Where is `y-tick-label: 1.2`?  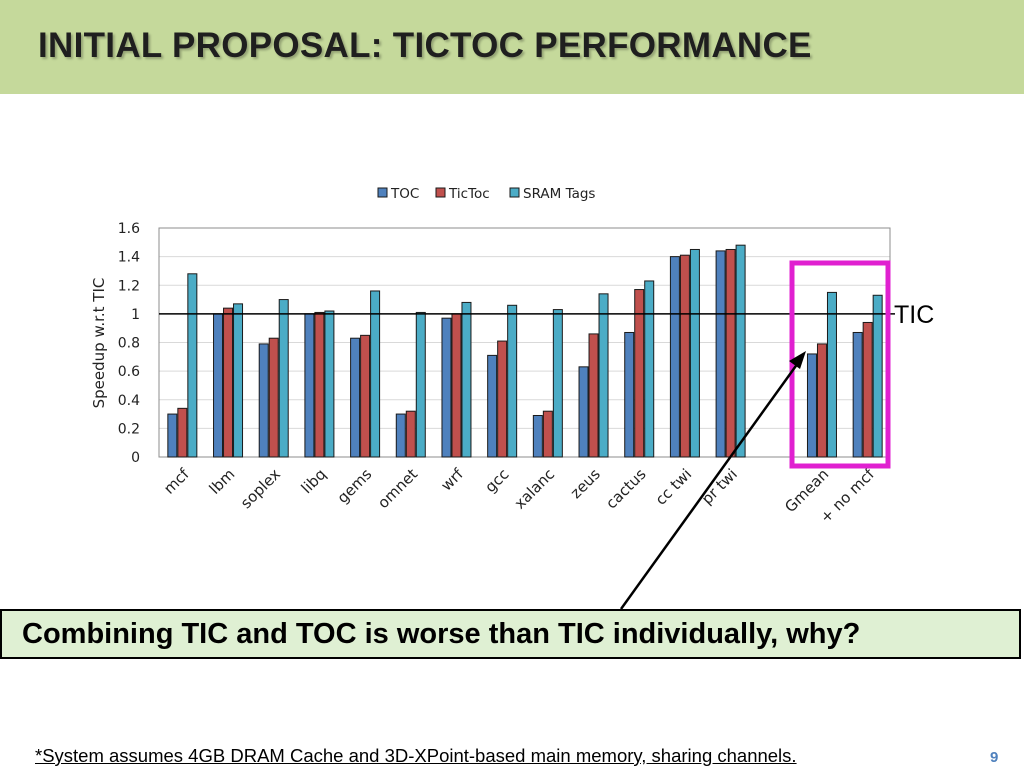 y-tick-label: 1.2 is located at coordinates (129, 286).